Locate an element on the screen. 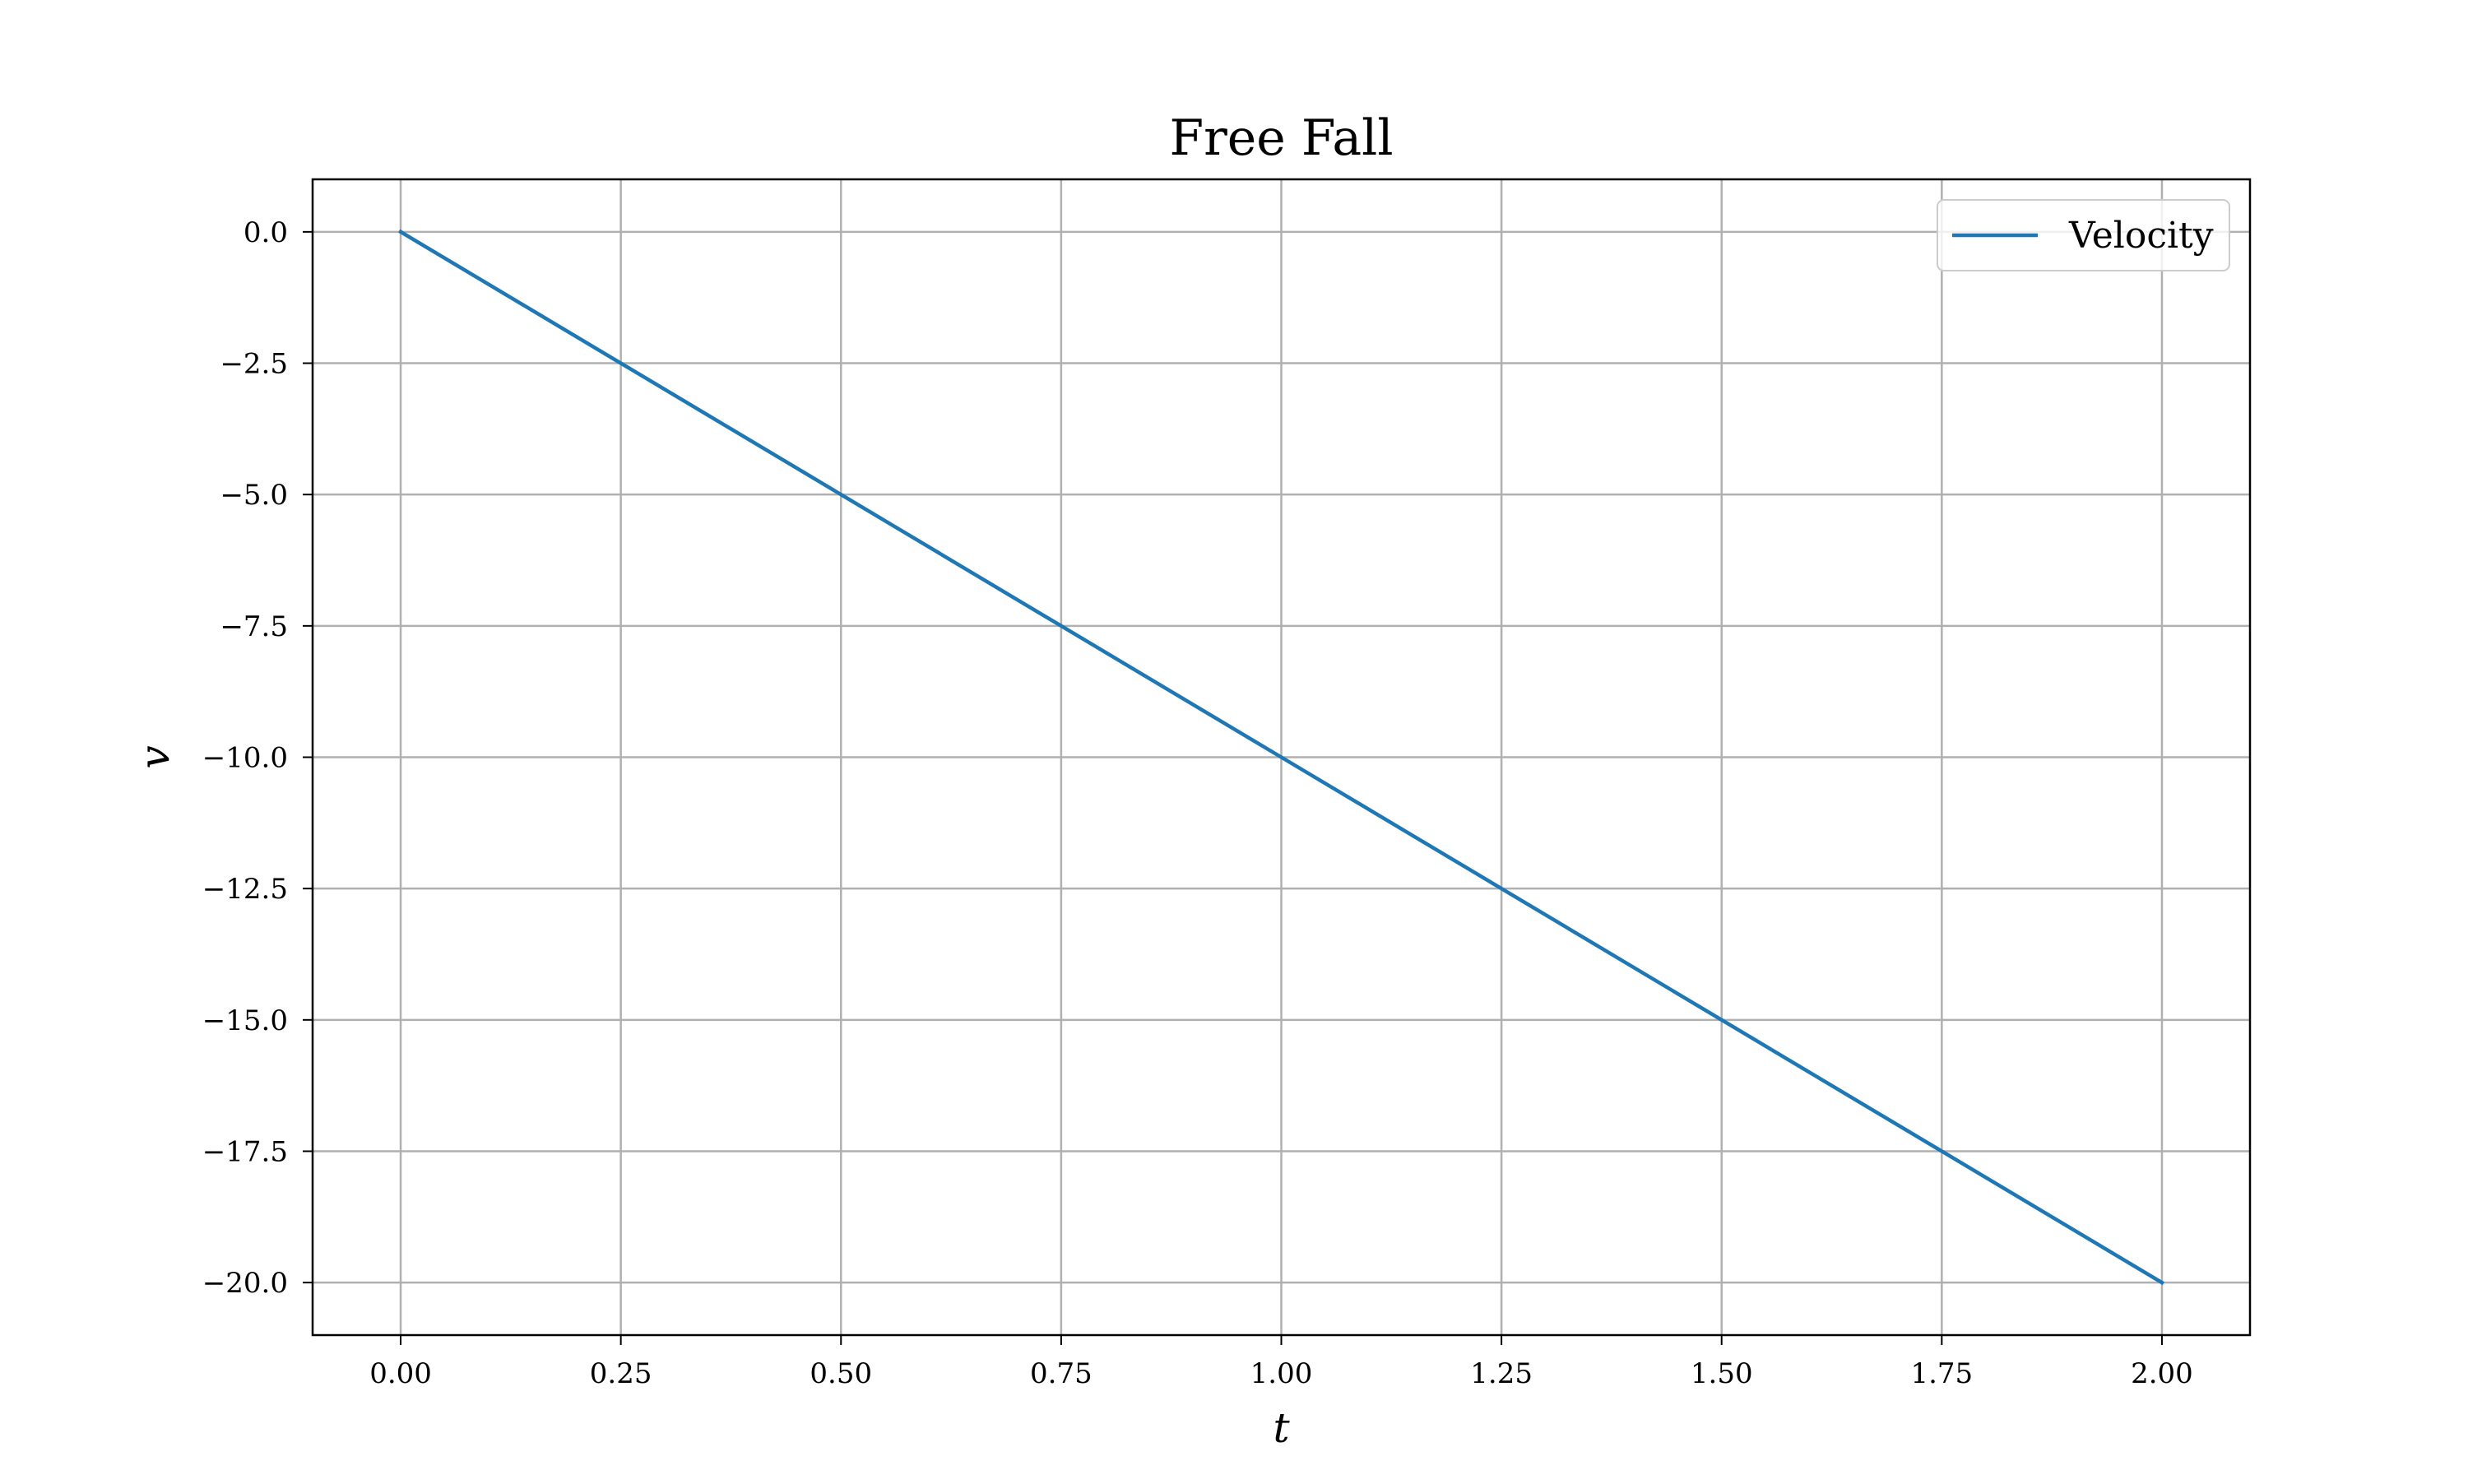  legend-box is located at coordinates (2083, 235).